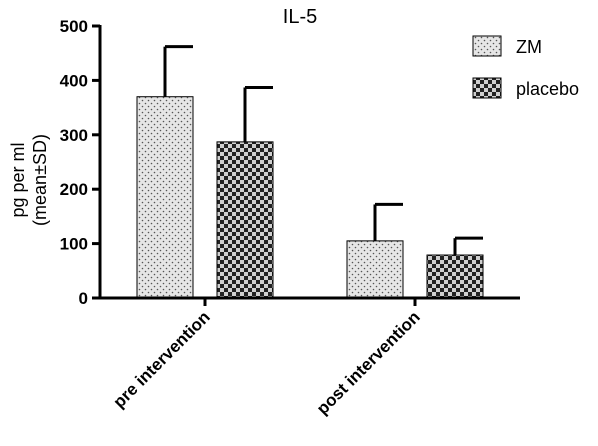 This screenshot has width=598, height=446. I want to click on y-axis-label: pg per ml (mean±SD), so click(29, 180).